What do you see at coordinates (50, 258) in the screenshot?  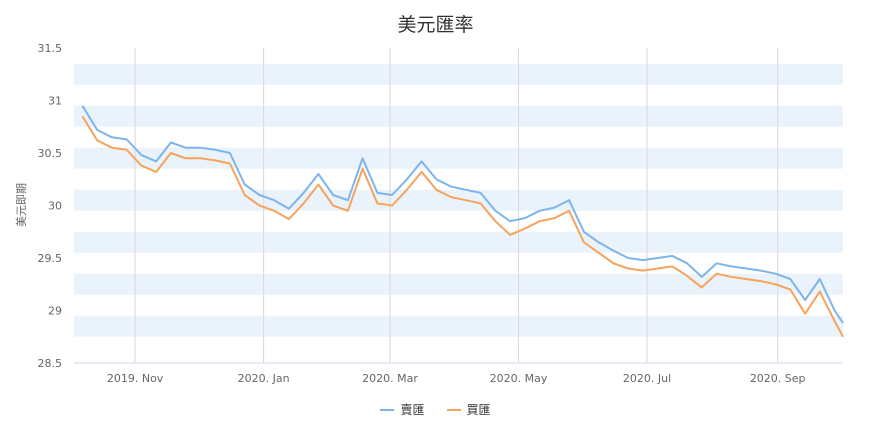 I see `y-tick-label: 29.5` at bounding box center [50, 258].